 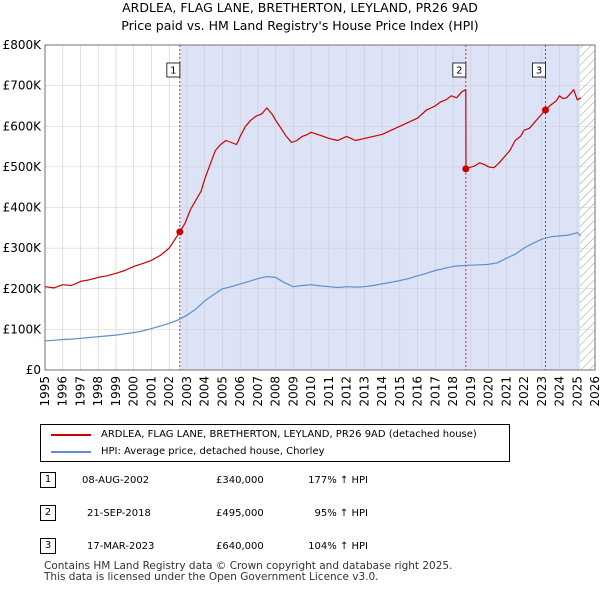 I want to click on x-tick-label: 2013, so click(x=364, y=391).